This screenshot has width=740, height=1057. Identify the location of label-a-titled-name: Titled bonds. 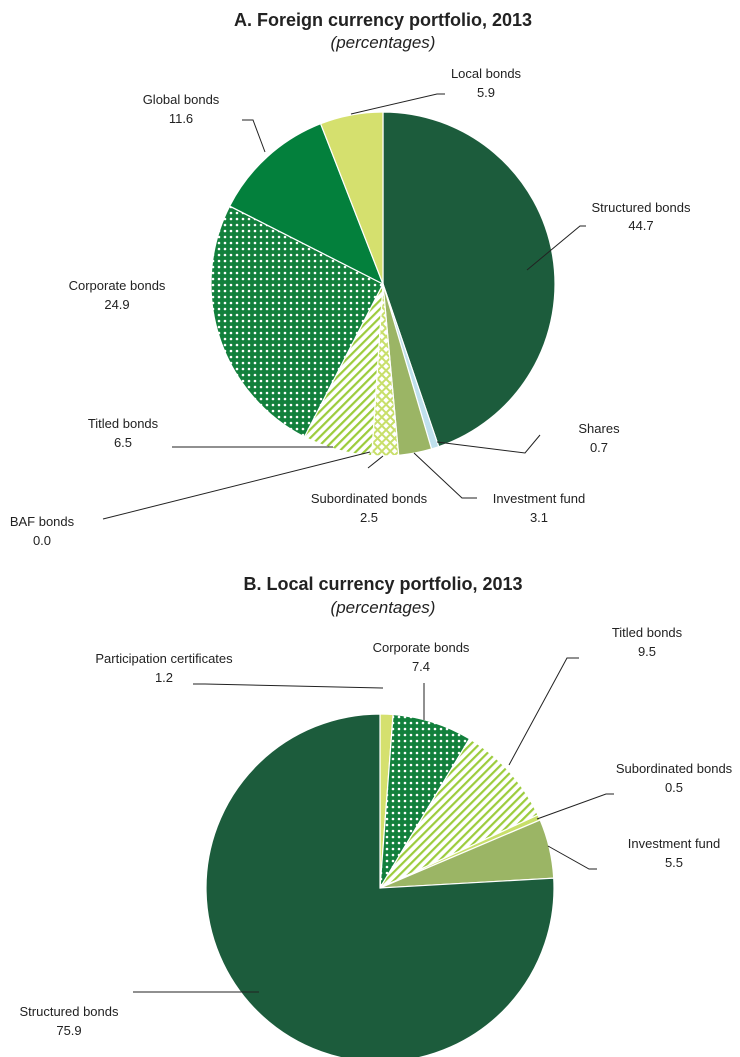
(123, 423).